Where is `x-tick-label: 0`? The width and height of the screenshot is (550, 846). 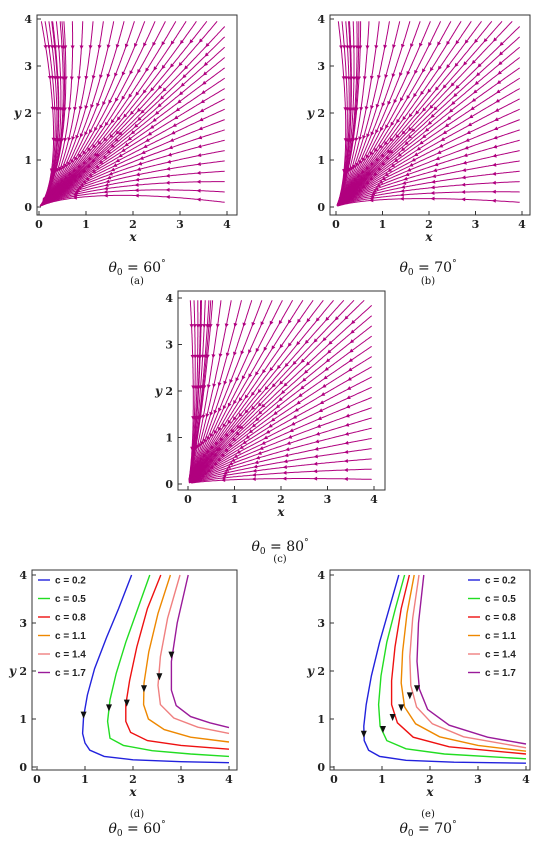 x-tick-label: 0 is located at coordinates (334, 779).